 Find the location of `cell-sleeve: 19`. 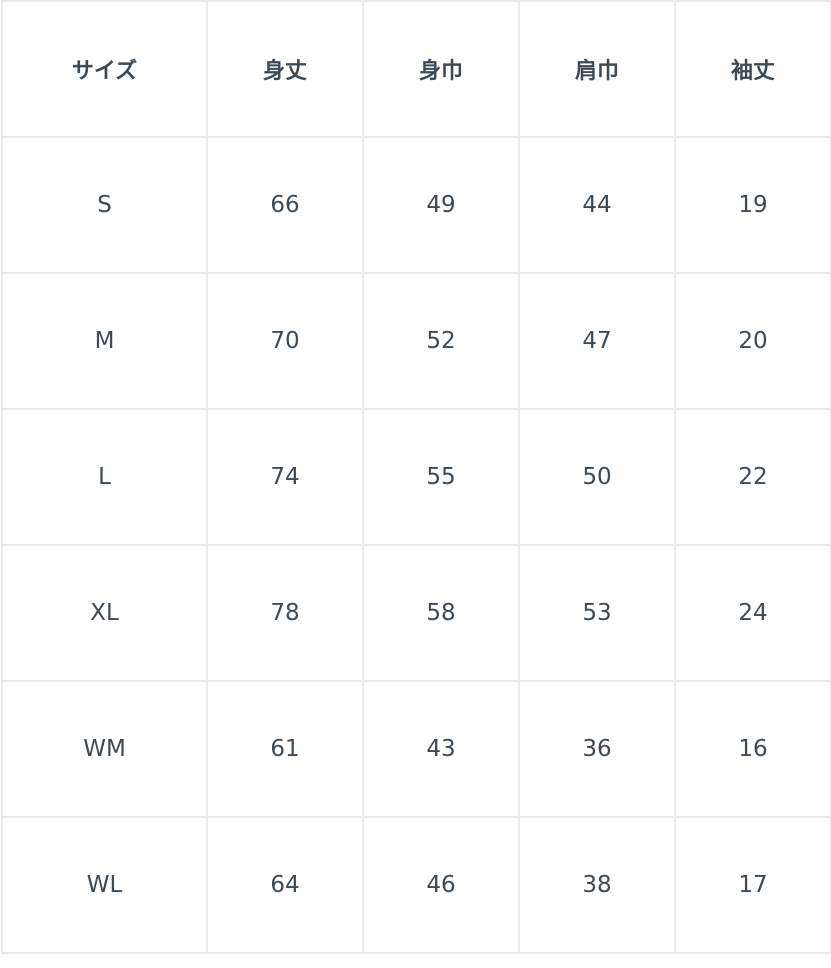

cell-sleeve: 19 is located at coordinates (752, 205).